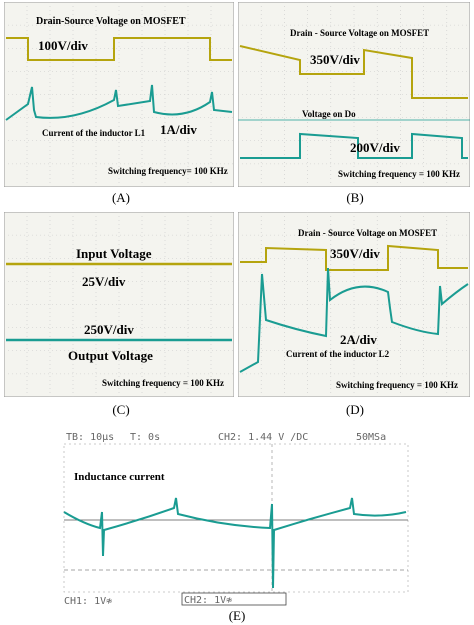  What do you see at coordinates (119, 477) in the screenshot?
I see `e-label: Inductance current` at bounding box center [119, 477].